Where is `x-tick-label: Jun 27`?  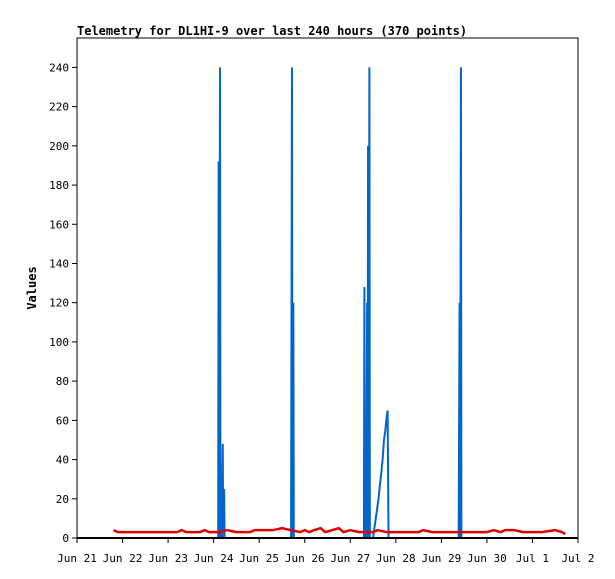
x-tick-label: Jun 27 is located at coordinates (350, 558).